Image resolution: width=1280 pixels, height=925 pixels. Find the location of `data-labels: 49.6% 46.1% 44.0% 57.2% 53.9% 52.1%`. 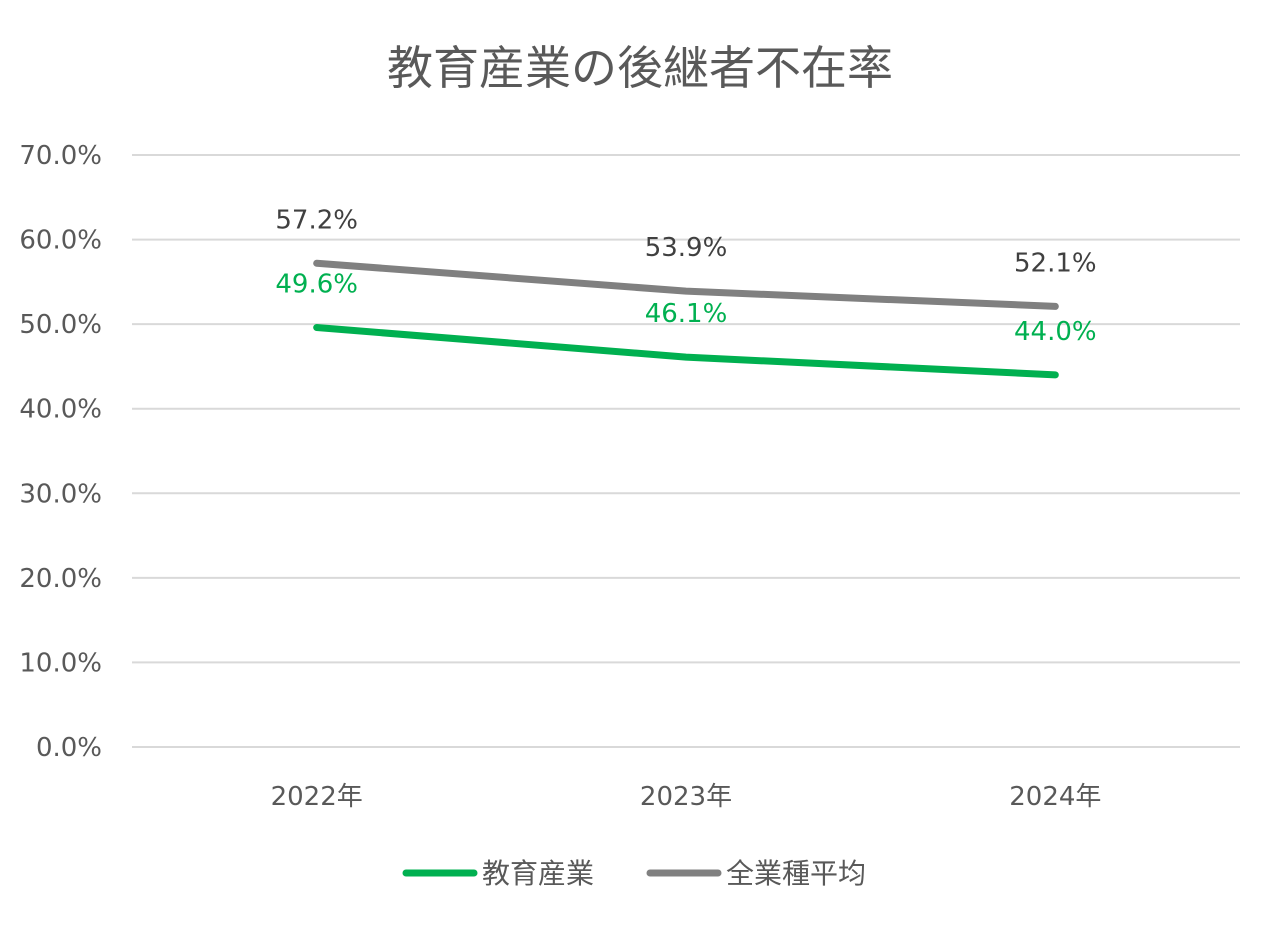

data-labels: 49.6% 46.1% 44.0% 57.2% 53.9% 52.1% is located at coordinates (685, 276).